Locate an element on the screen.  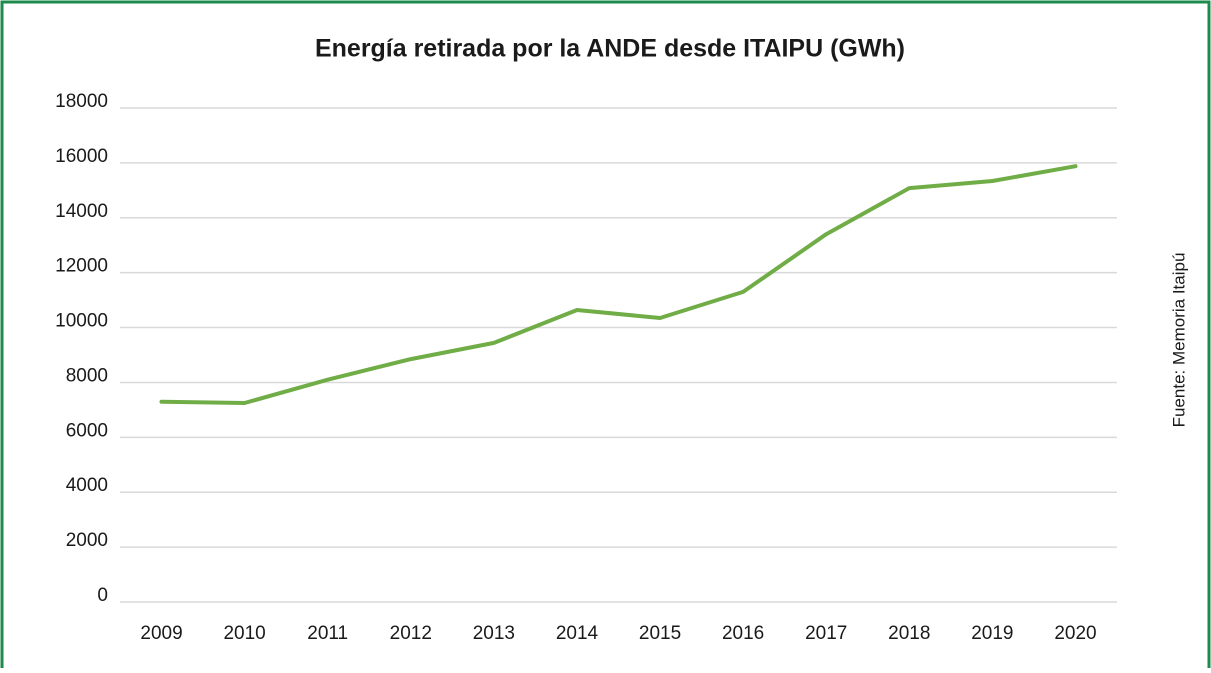
x-tick-label: 2012 is located at coordinates (411, 633).